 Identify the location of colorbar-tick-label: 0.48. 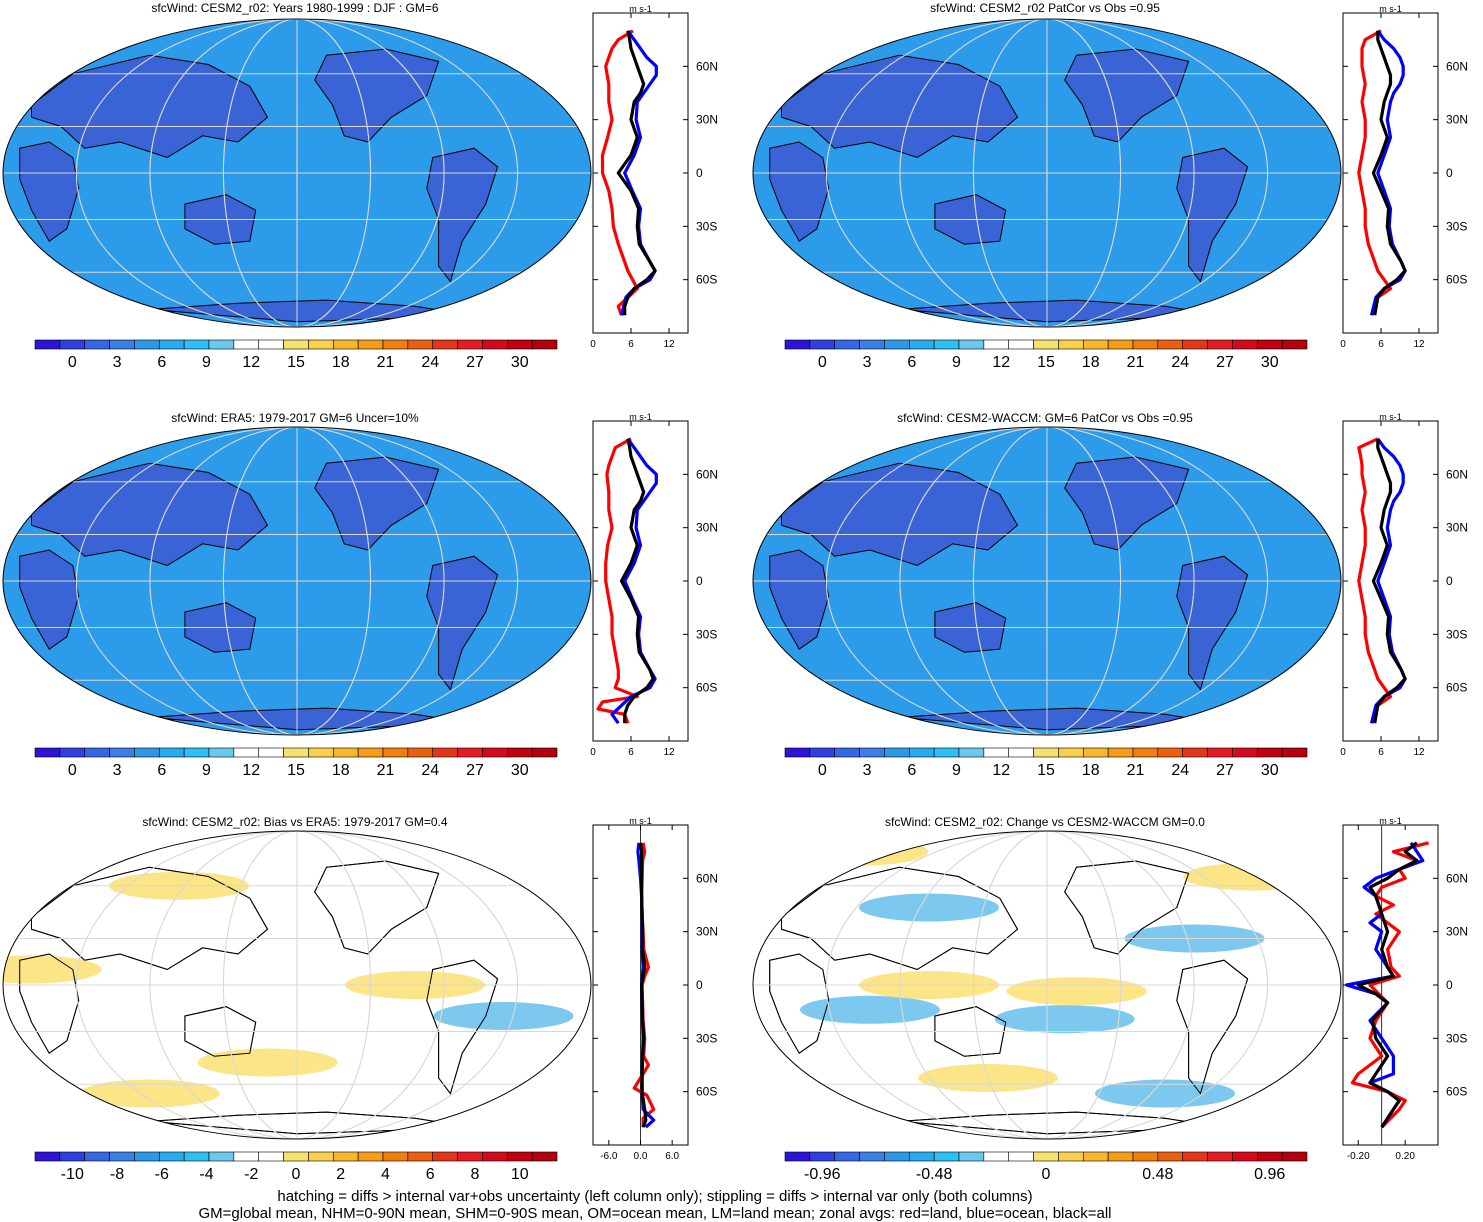
(1157, 1174).